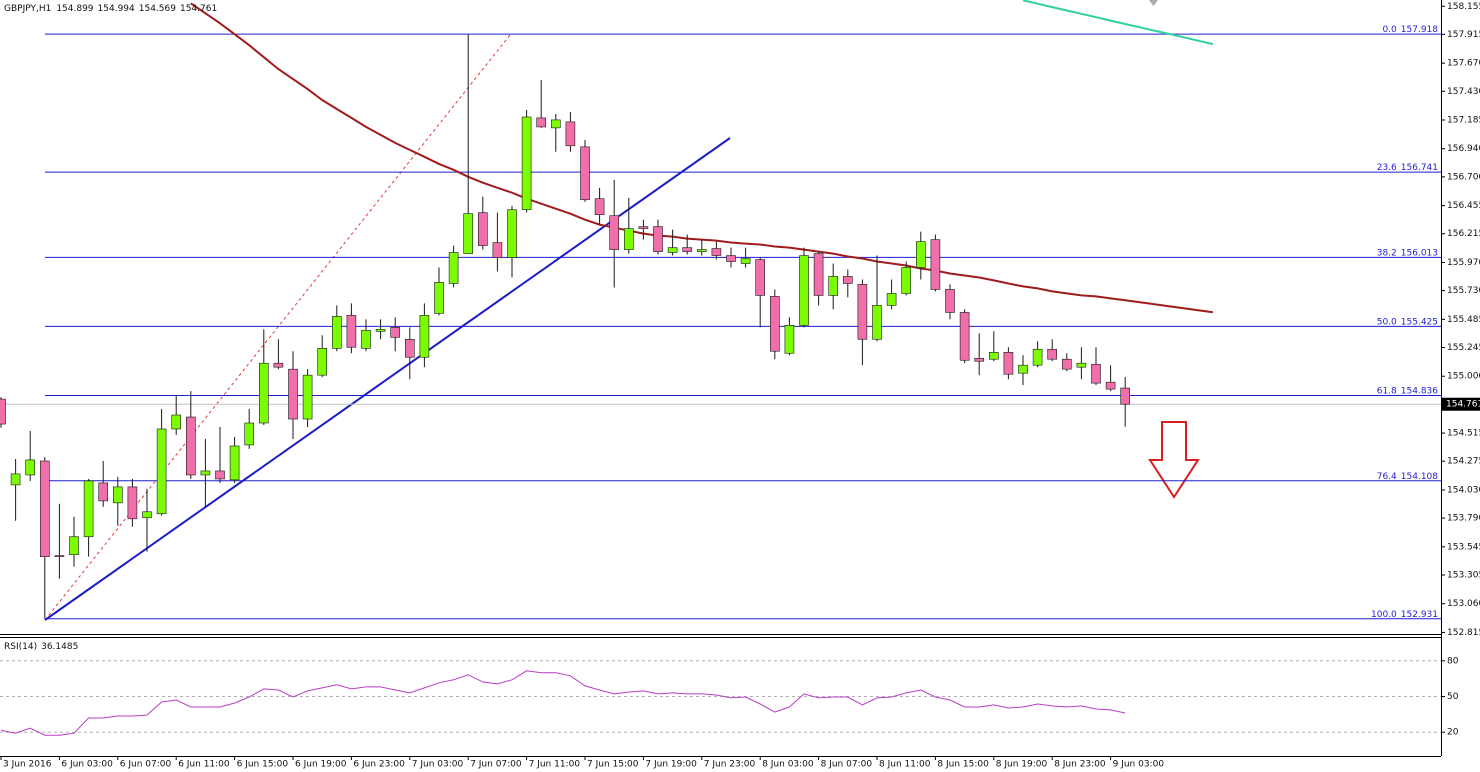 The image size is (1480, 772). I want to click on x-tick-label: 6 Jun 03:00, so click(87, 765).